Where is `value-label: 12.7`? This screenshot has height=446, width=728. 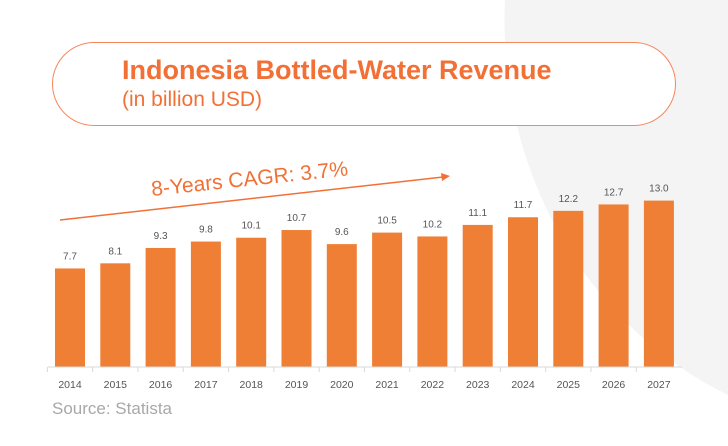 value-label: 12.7 is located at coordinates (614, 192).